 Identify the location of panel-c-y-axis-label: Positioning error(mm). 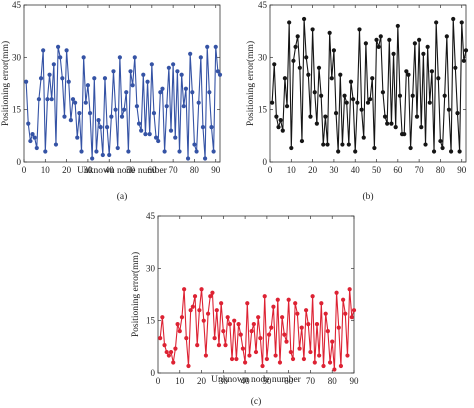
(135, 294).